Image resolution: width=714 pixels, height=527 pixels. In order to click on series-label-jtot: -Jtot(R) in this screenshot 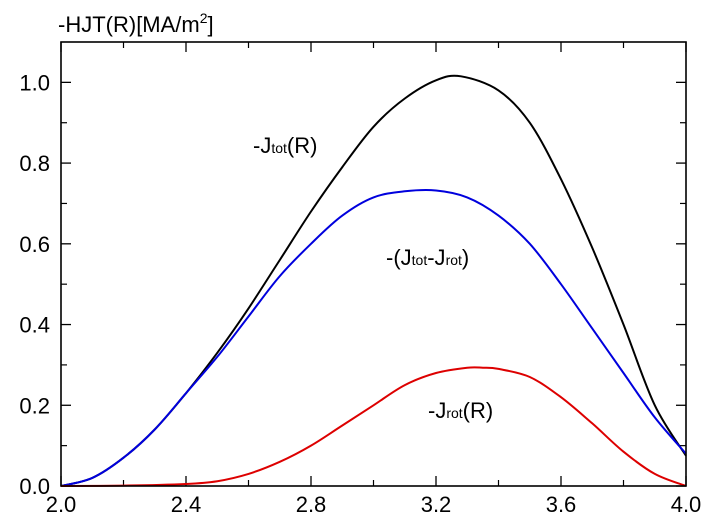, I will do `click(285, 145)`.